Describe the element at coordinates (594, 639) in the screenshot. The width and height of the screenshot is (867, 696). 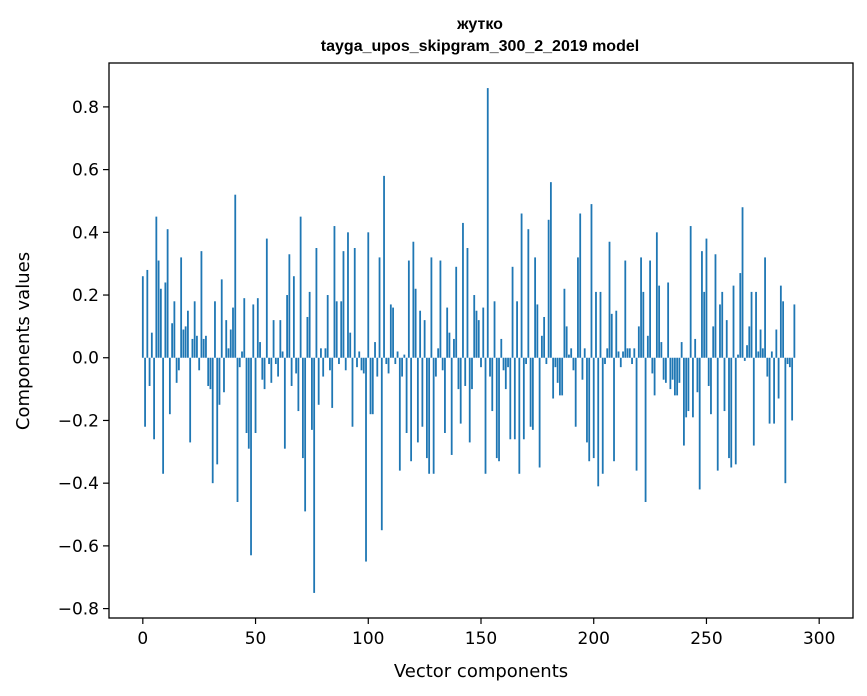
I see `x-tick-label: 200` at that location.